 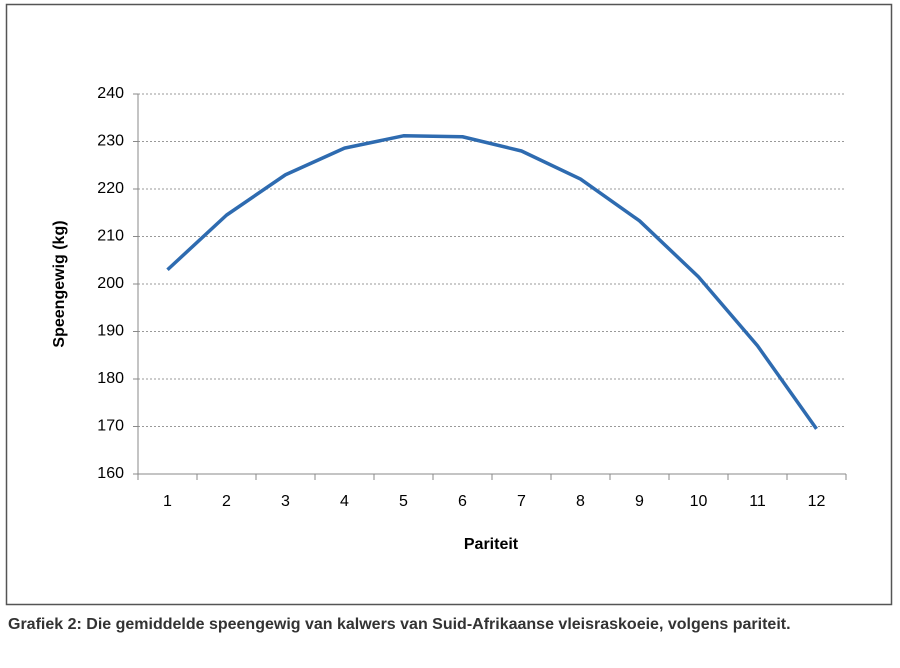 I want to click on y-tick-label: 180, so click(x=110, y=378).